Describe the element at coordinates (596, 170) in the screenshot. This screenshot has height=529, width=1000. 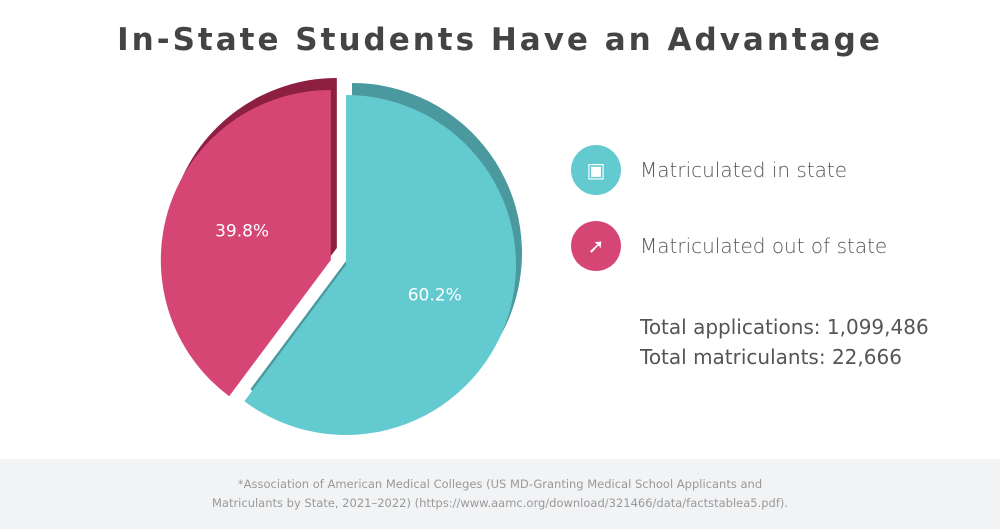
I see `stacked-blocks-icon: ▣` at that location.